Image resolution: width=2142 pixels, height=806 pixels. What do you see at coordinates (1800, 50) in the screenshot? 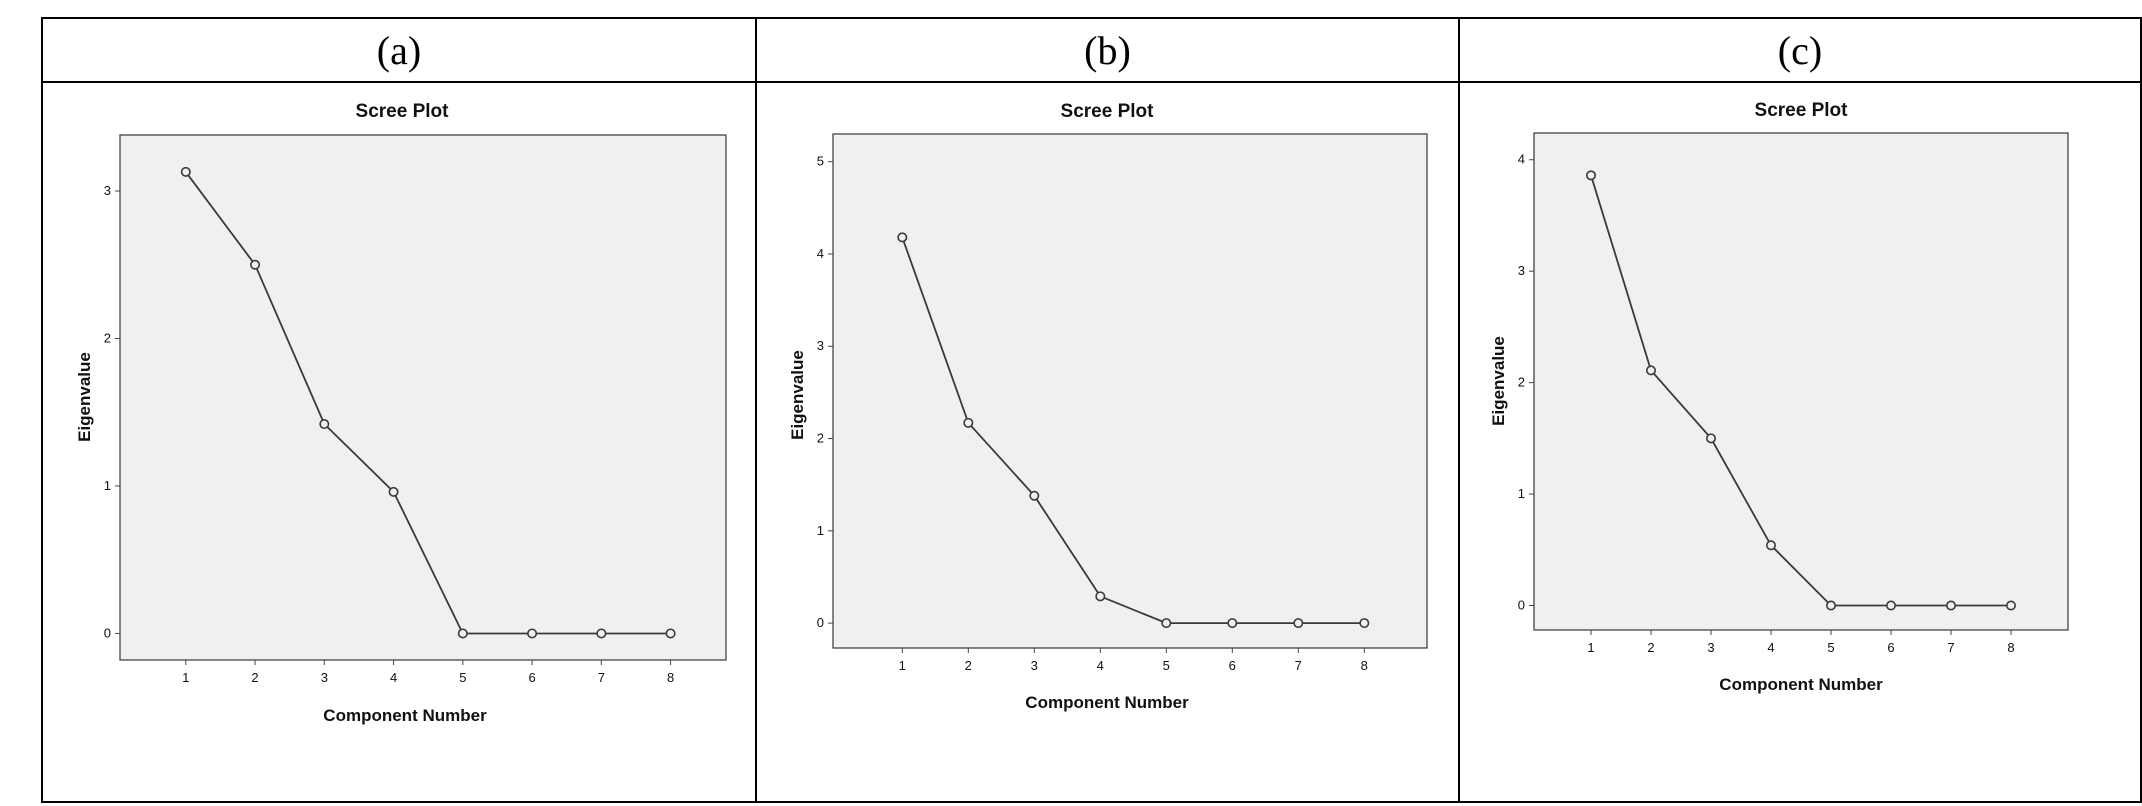
I see `panel-label-c: (c)` at bounding box center [1800, 50].